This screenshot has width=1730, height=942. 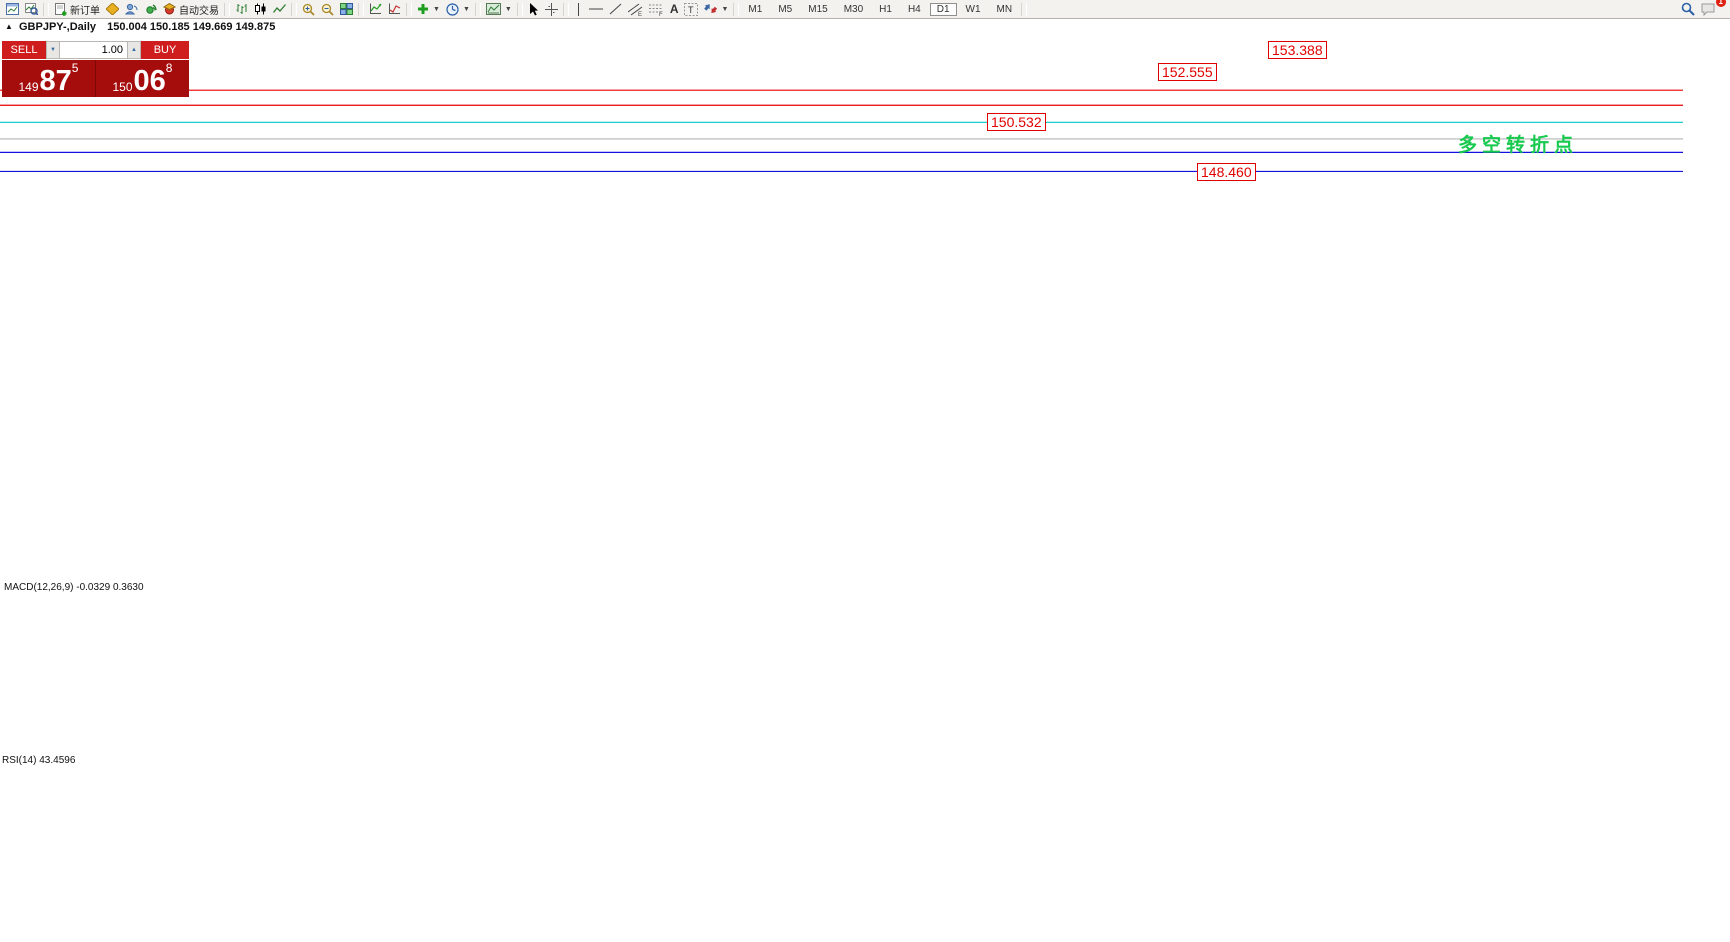 I want to click on chat-icon, so click(x=1708, y=9).